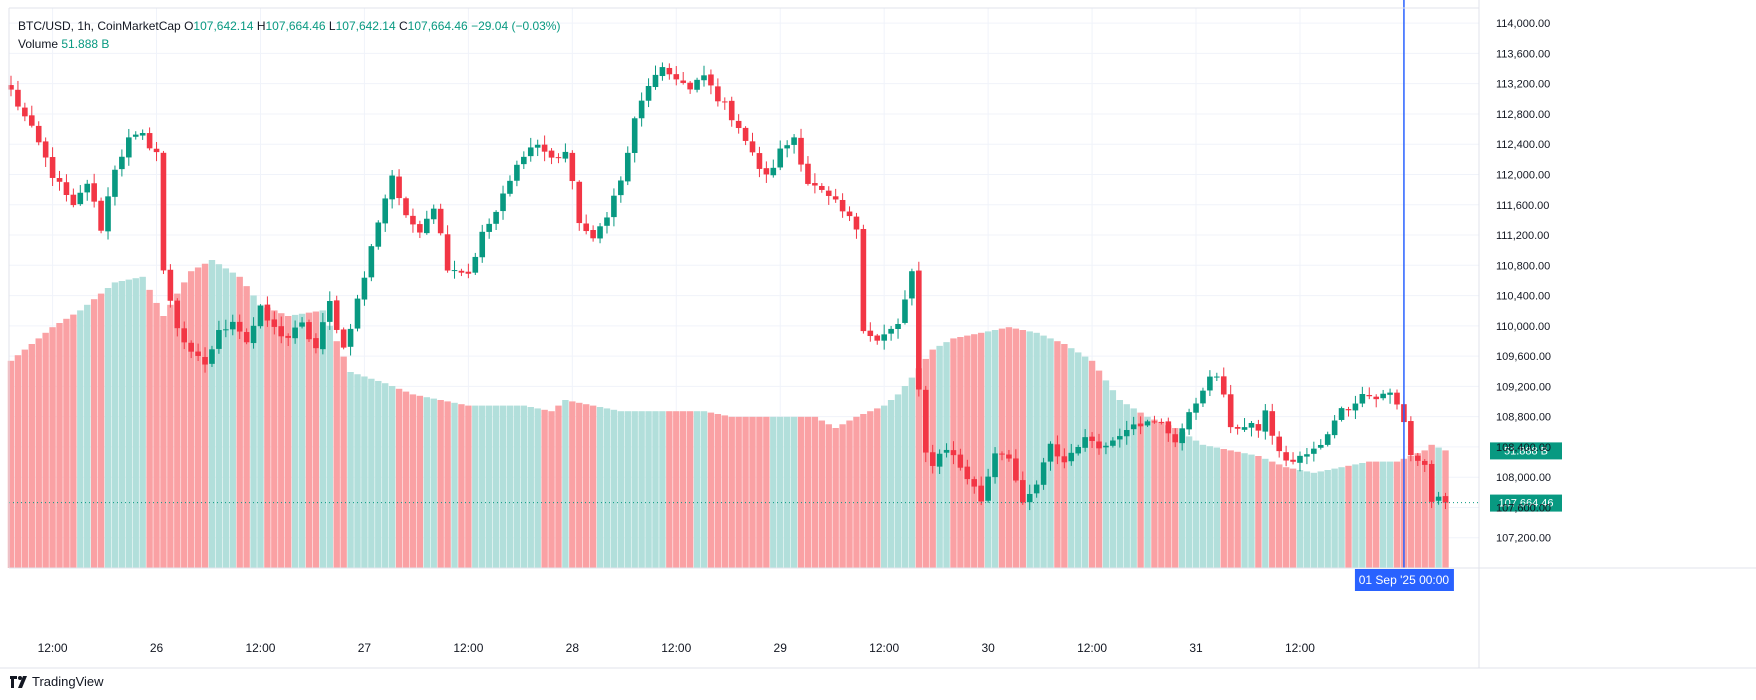  Describe the element at coordinates (1404, 580) in the screenshot. I see `crosshair-time-badge` at that location.